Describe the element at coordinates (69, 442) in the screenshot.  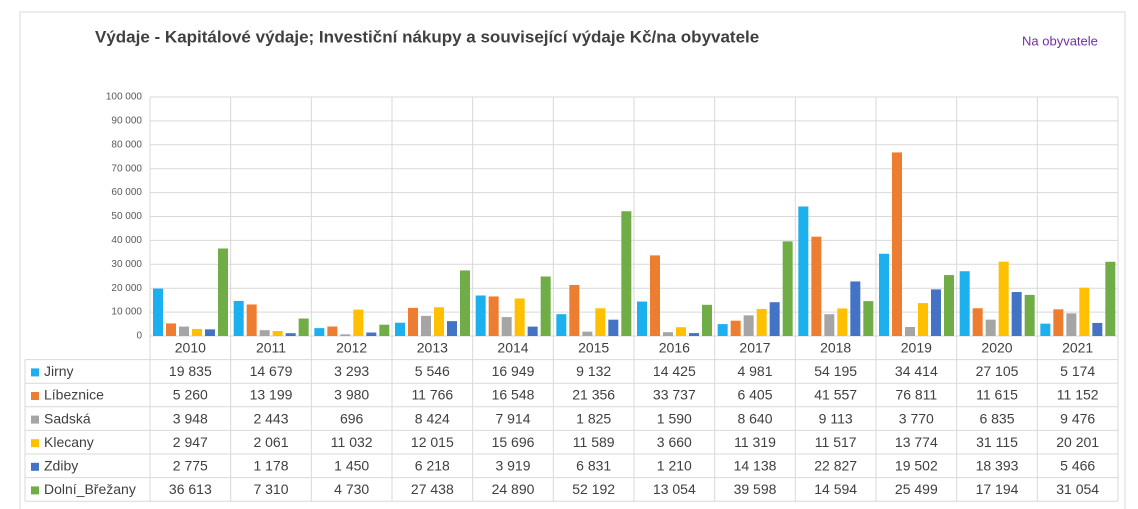
I see `legend-label: Klecany` at that location.